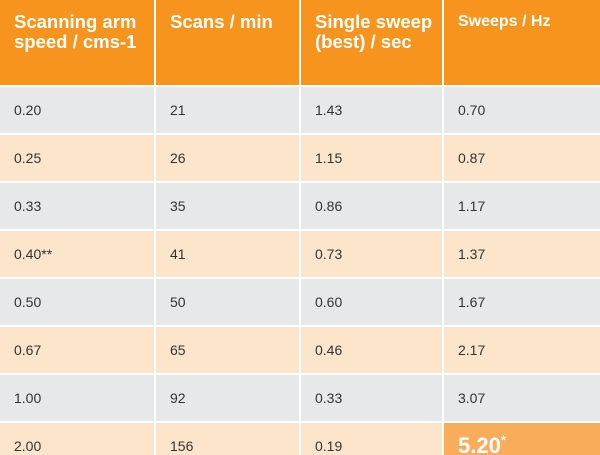  What do you see at coordinates (228, 438) in the screenshot?
I see `cell-scans-per-min: 156` at bounding box center [228, 438].